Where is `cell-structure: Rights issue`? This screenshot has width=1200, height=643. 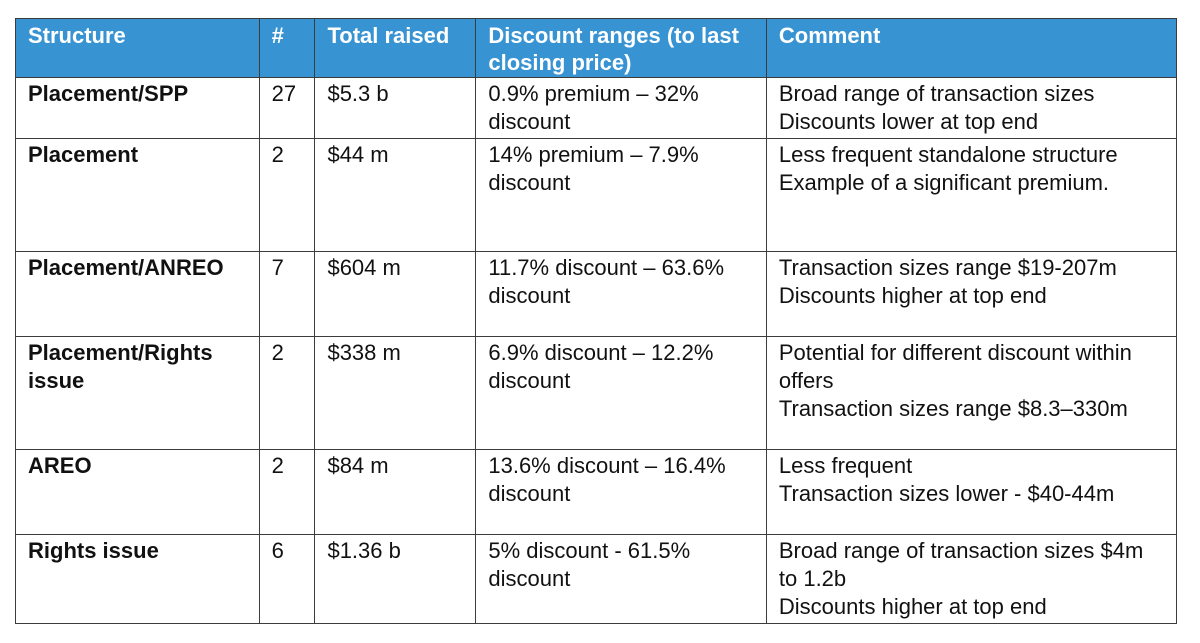
cell-structure: Rights issue is located at coordinates (137, 579).